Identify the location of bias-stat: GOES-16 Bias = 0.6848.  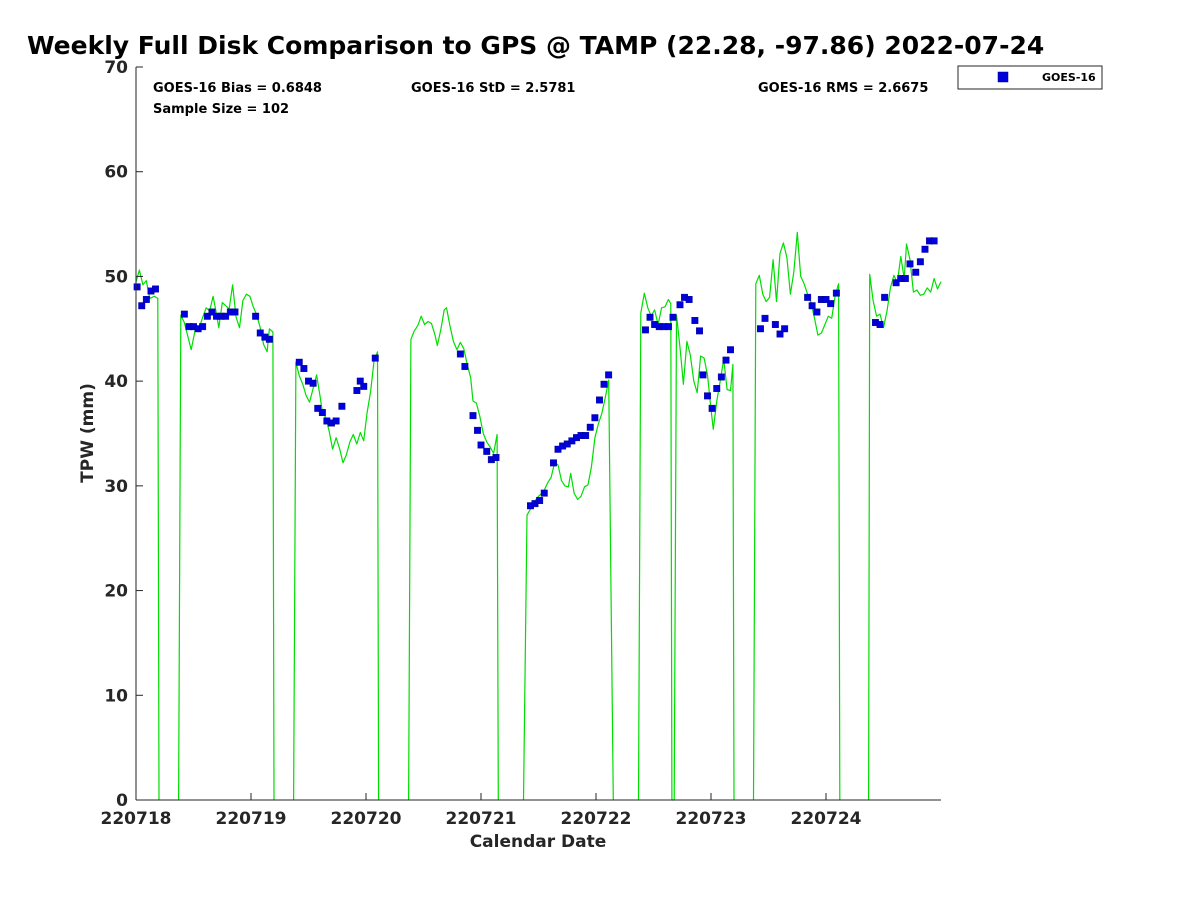
(237, 88).